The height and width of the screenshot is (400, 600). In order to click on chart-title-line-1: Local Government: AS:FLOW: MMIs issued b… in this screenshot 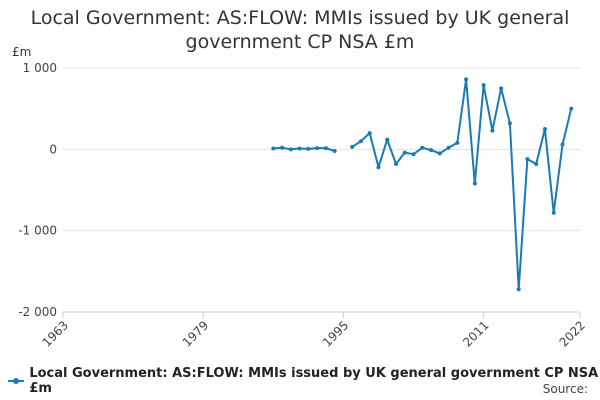, I will do `click(300, 18)`.